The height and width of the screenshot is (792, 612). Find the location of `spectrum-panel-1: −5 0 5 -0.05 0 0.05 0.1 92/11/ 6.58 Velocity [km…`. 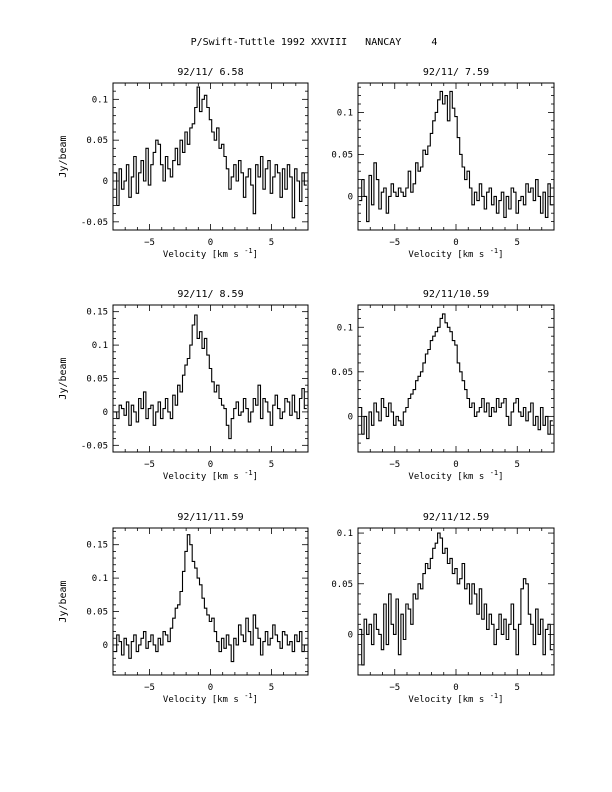

spectrum-panel-1: −5 0 5 -0.05 0 0.05 0.1 92/11/ 6.58 Velocity [km… is located at coordinates (183, 163).